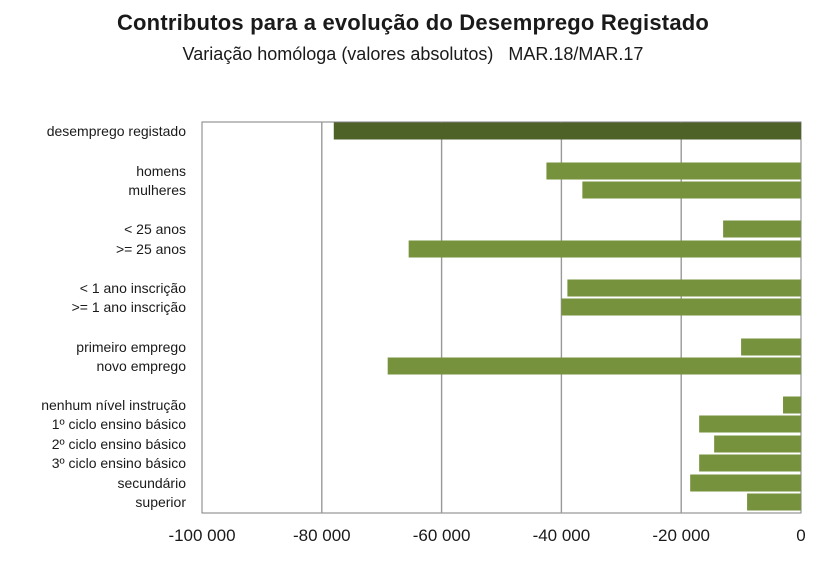 The width and height of the screenshot is (826, 561). Describe the element at coordinates (155, 229) in the screenshot. I see `category-label: < 25 anos` at that location.